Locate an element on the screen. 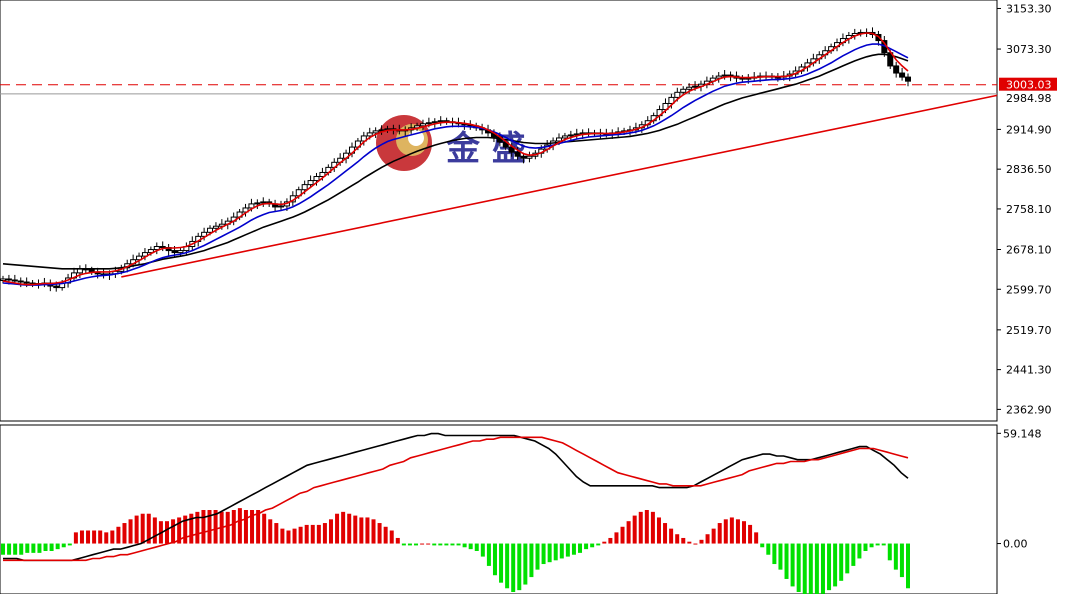 This screenshot has height=594, width=1068. price-tick-label: 3153.30 is located at coordinates (1029, 8).